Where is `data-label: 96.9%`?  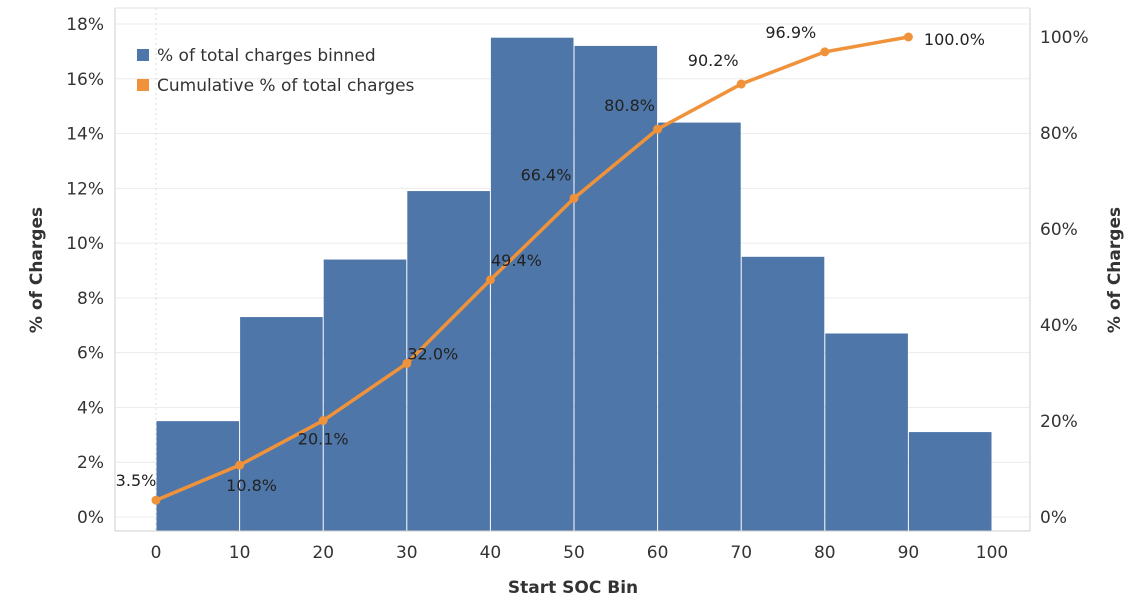
data-label: 96.9% is located at coordinates (790, 32).